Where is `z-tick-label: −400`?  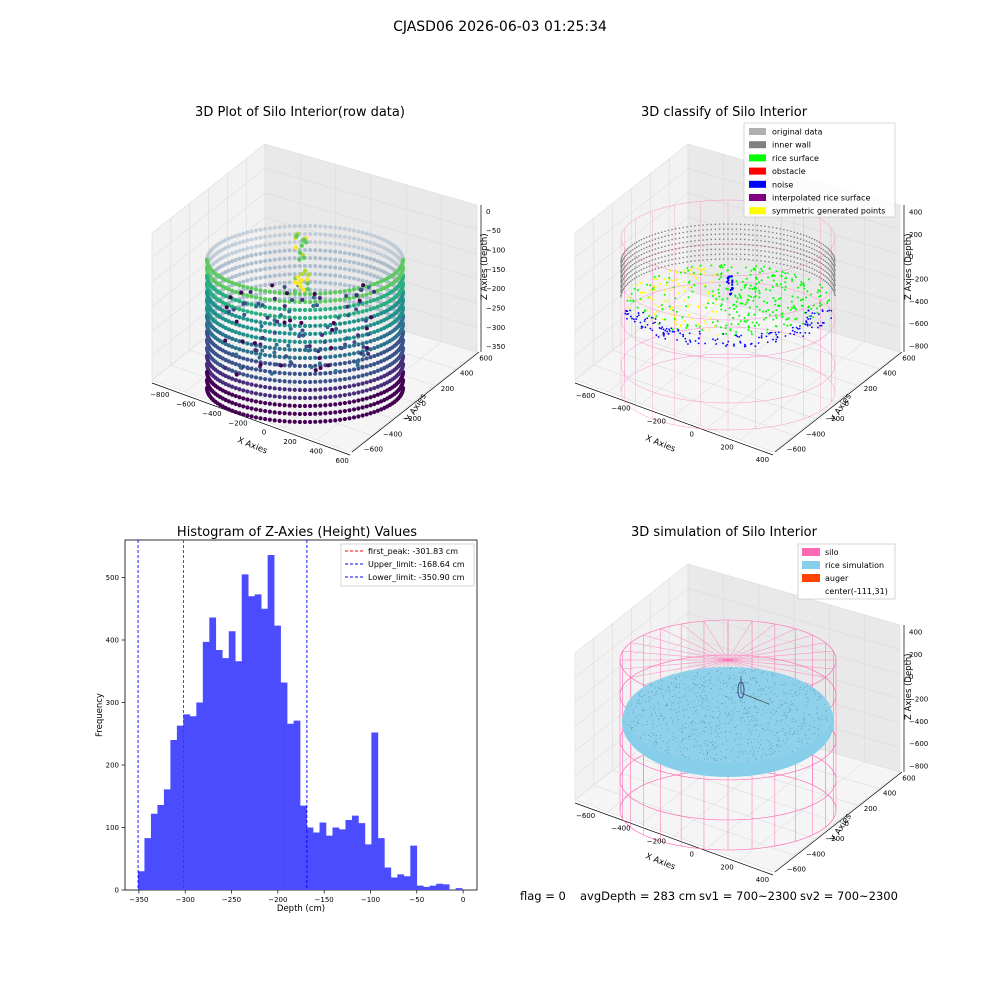
z-tick-label: −400 is located at coordinates (918, 722).